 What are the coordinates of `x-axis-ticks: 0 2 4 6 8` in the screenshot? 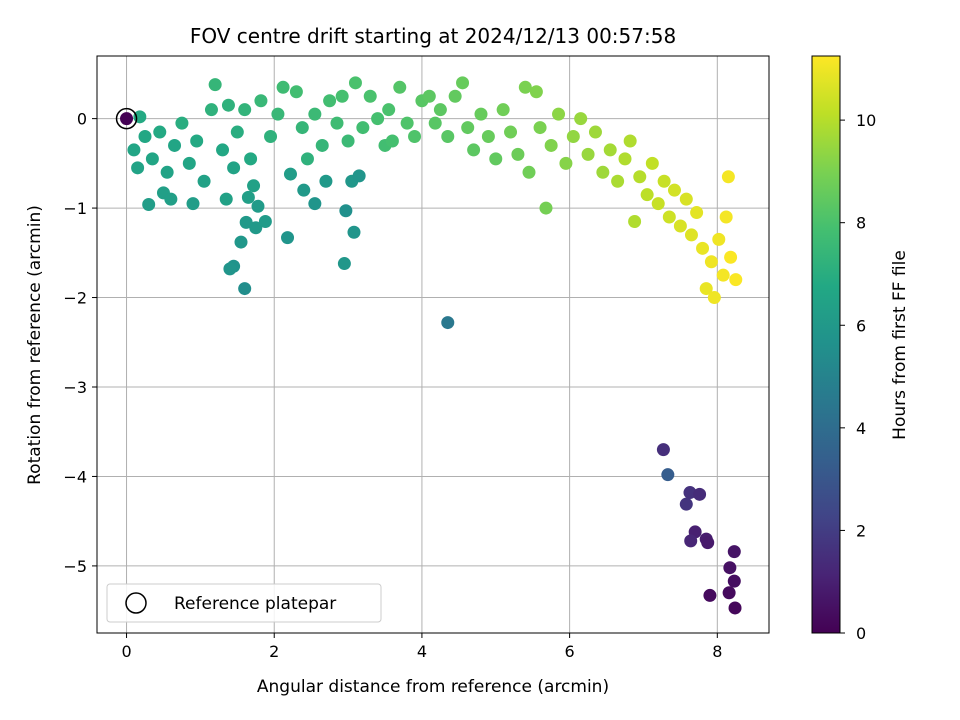 It's located at (421, 647).